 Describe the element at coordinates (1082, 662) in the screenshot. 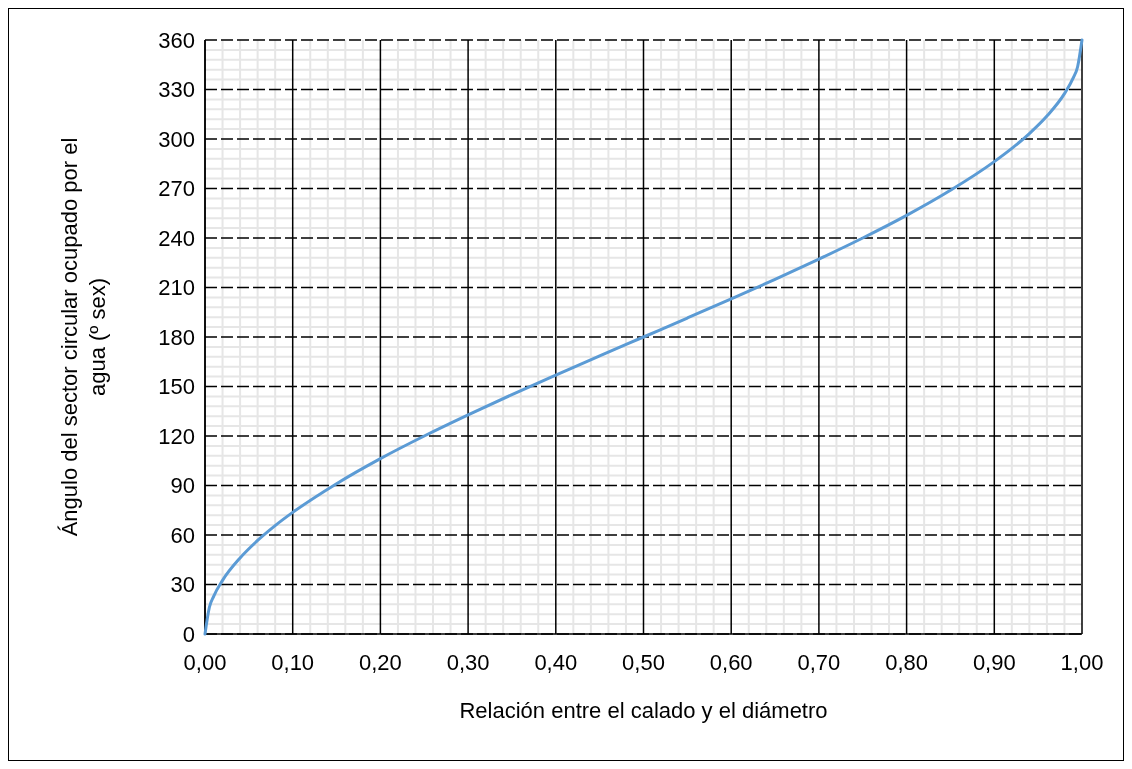

I see `x-tick-label: 1,00` at that location.